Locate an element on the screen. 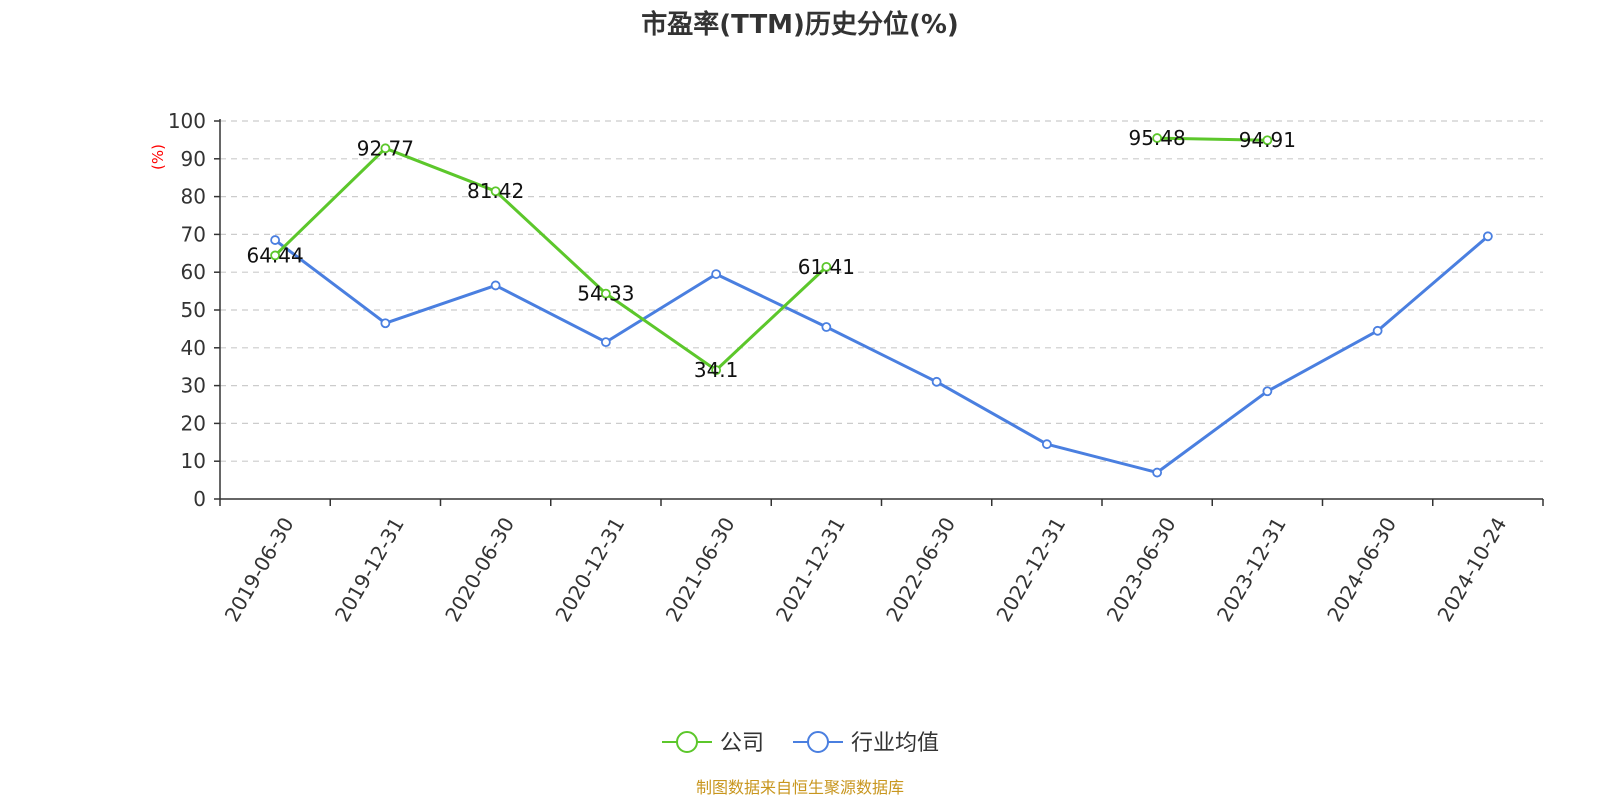 The width and height of the screenshot is (1600, 800). x-tick-label: 2021-06-30 is located at coordinates (700, 569).